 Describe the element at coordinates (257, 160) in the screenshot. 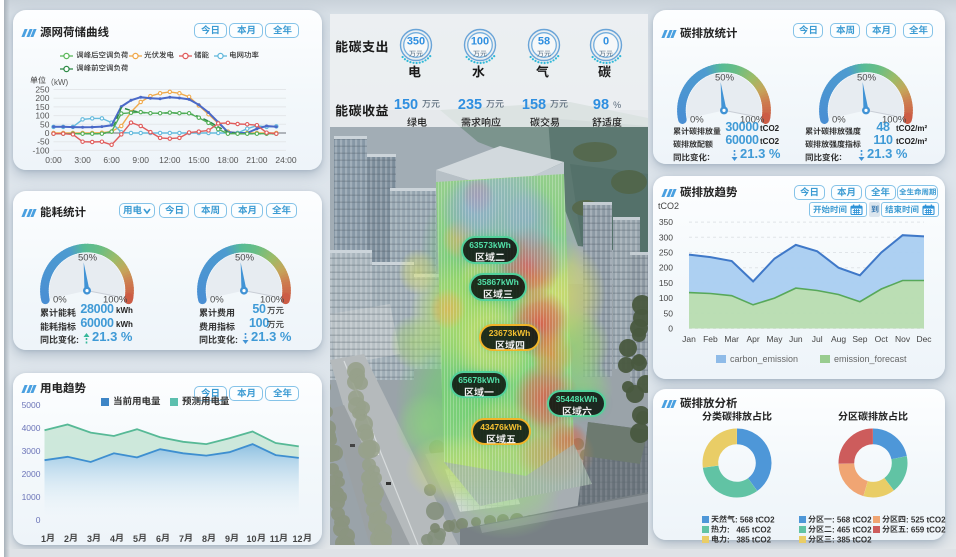

I see `svg-text: 21:00` at that location.